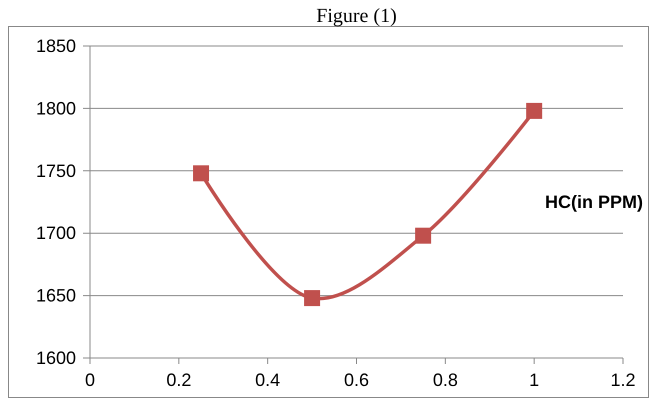 Image resolution: width=657 pixels, height=406 pixels. I want to click on x-tick-label: 0.6, so click(357, 380).